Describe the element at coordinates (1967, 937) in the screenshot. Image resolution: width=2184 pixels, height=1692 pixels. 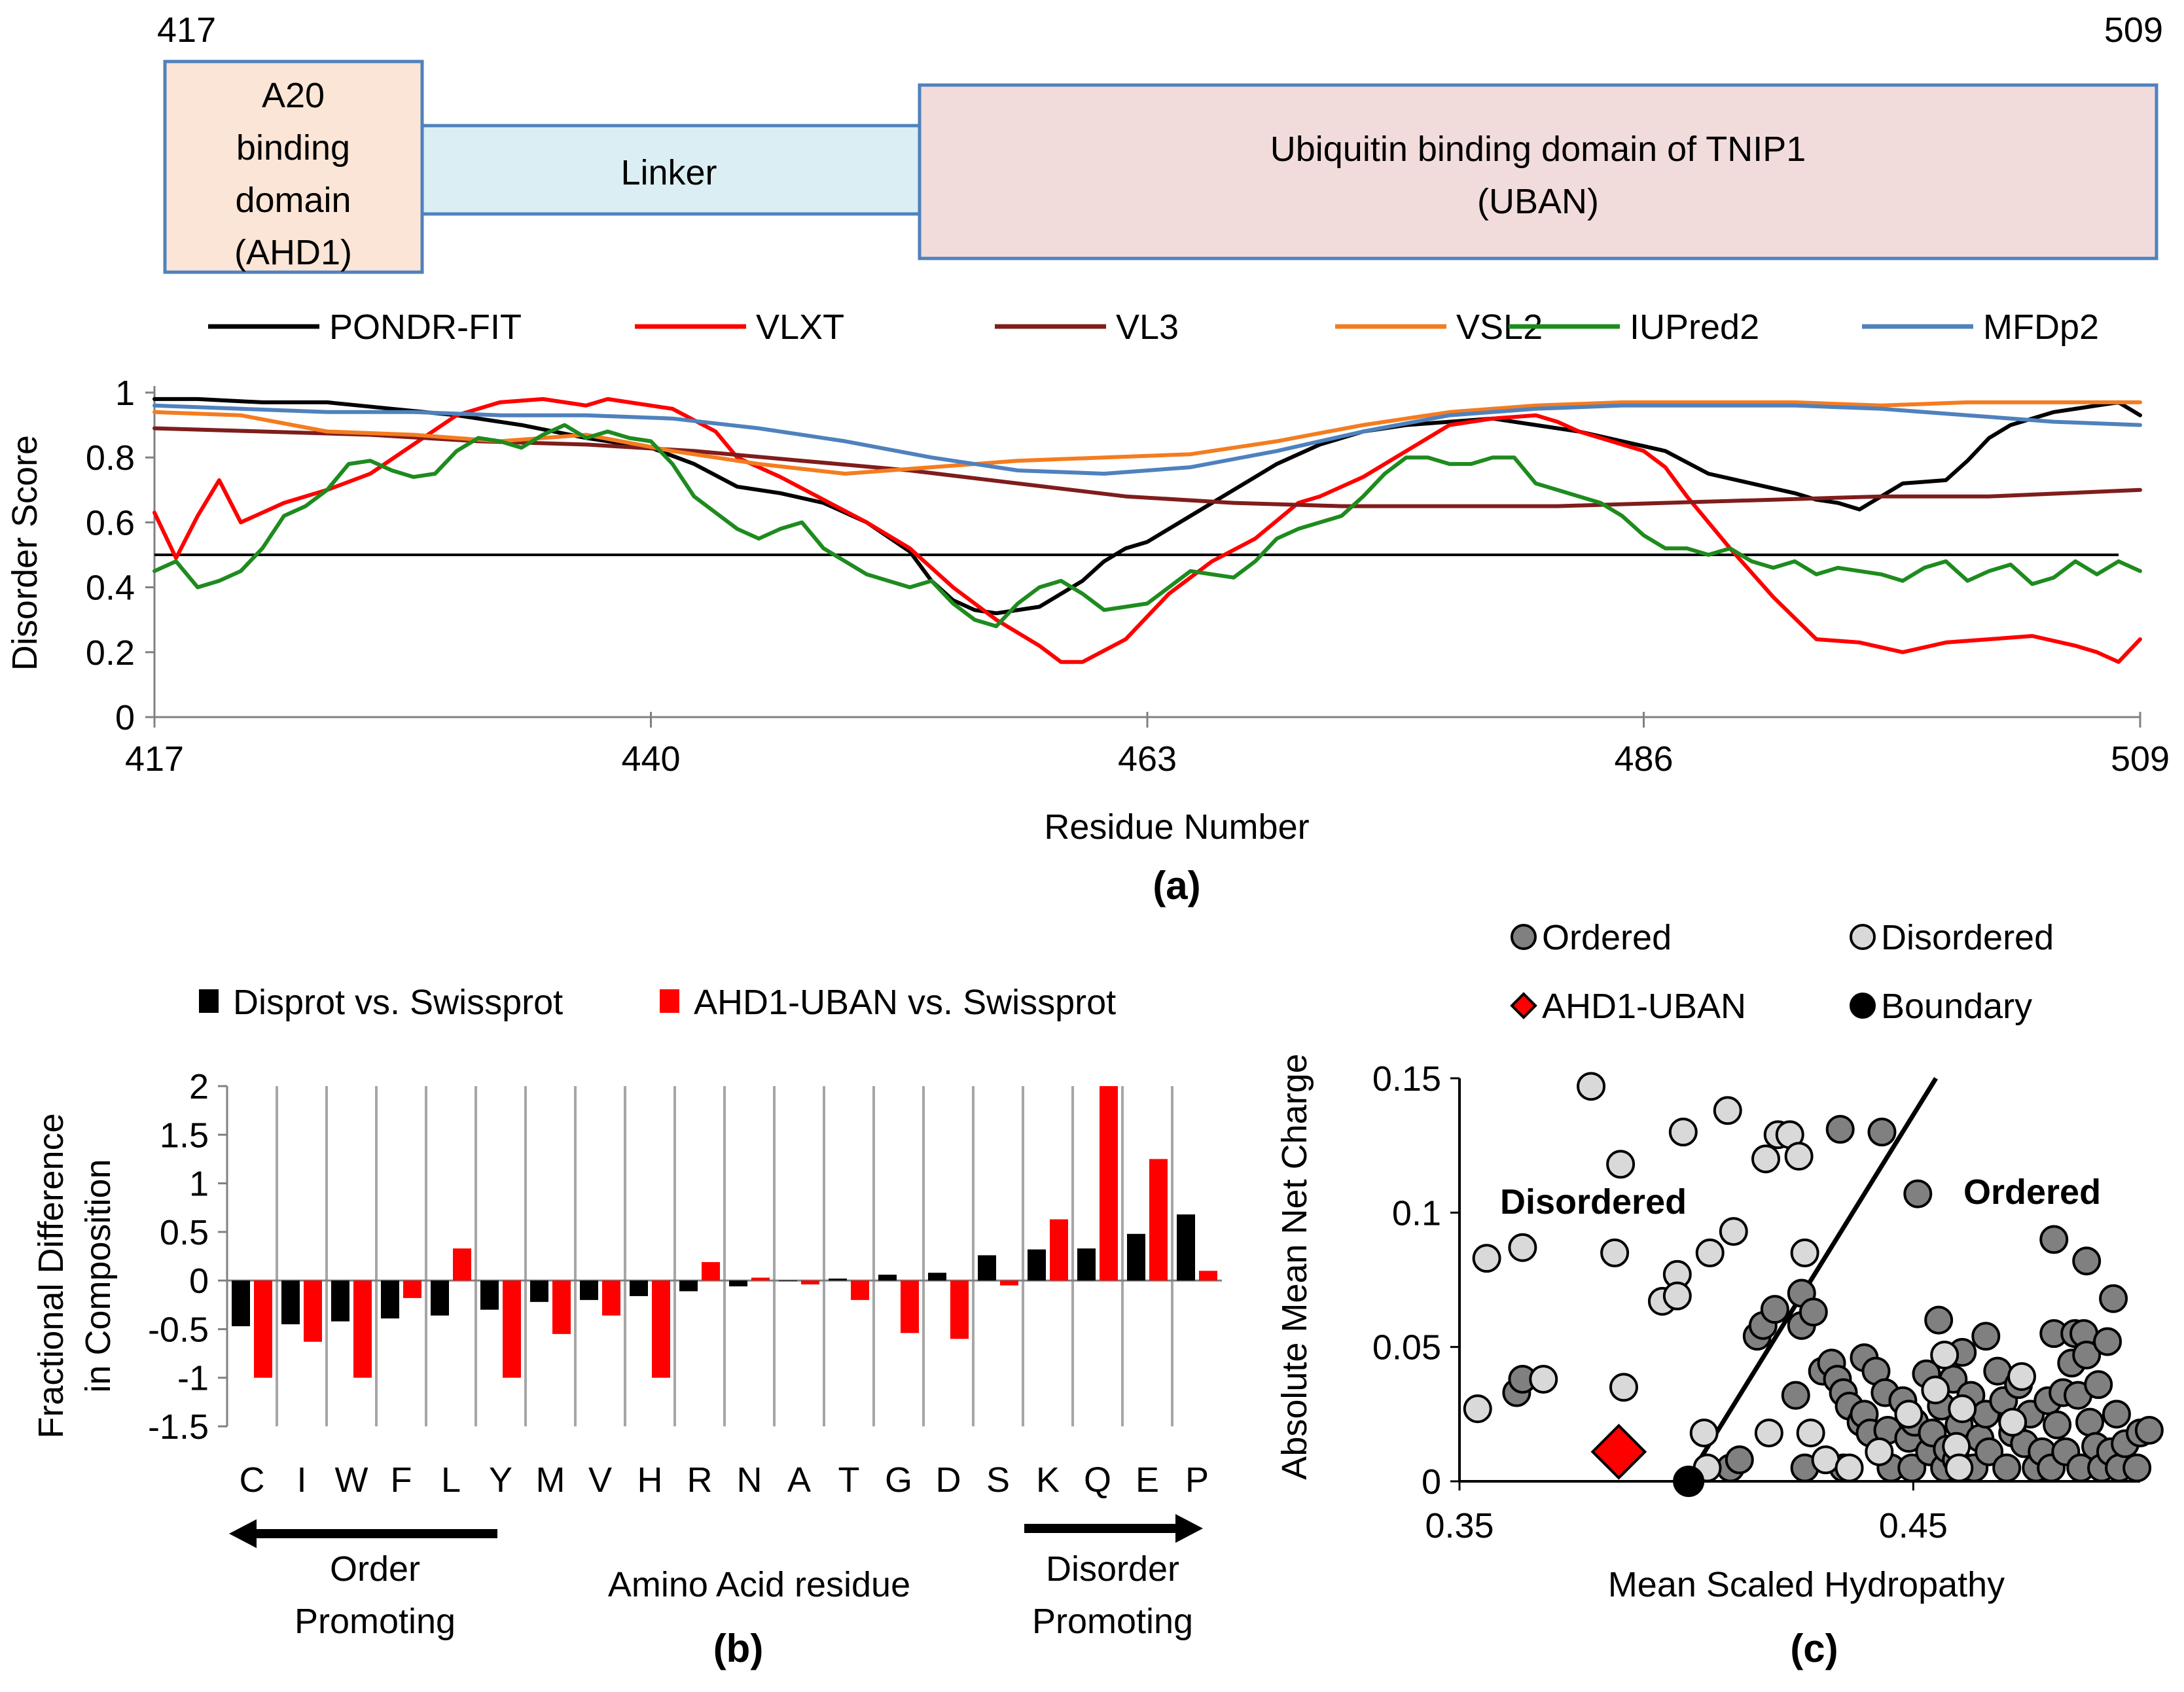
I see `chart-c-legend-label: Disordered` at that location.